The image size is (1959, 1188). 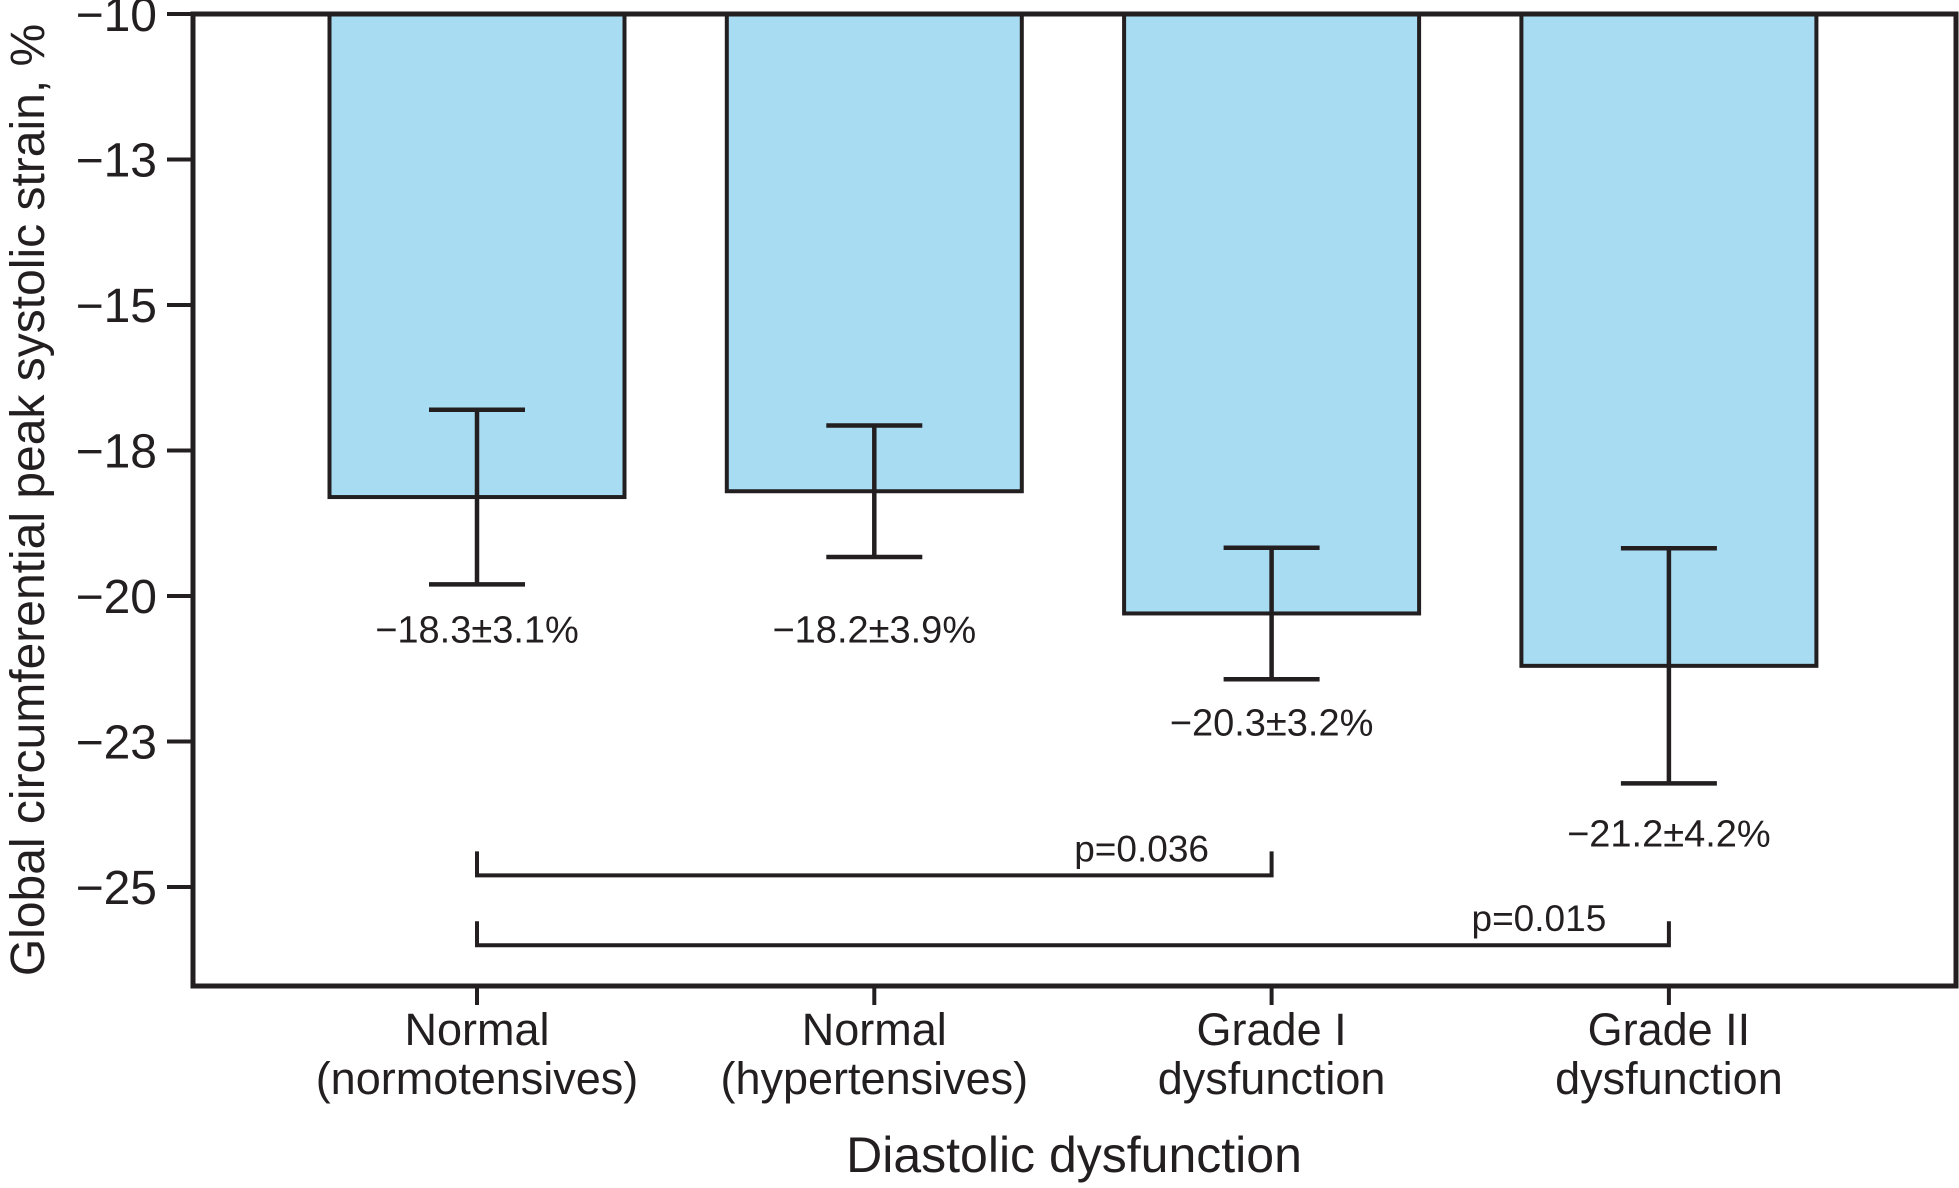 I want to click on y-axis-tick-label: −18, so click(x=116, y=452).